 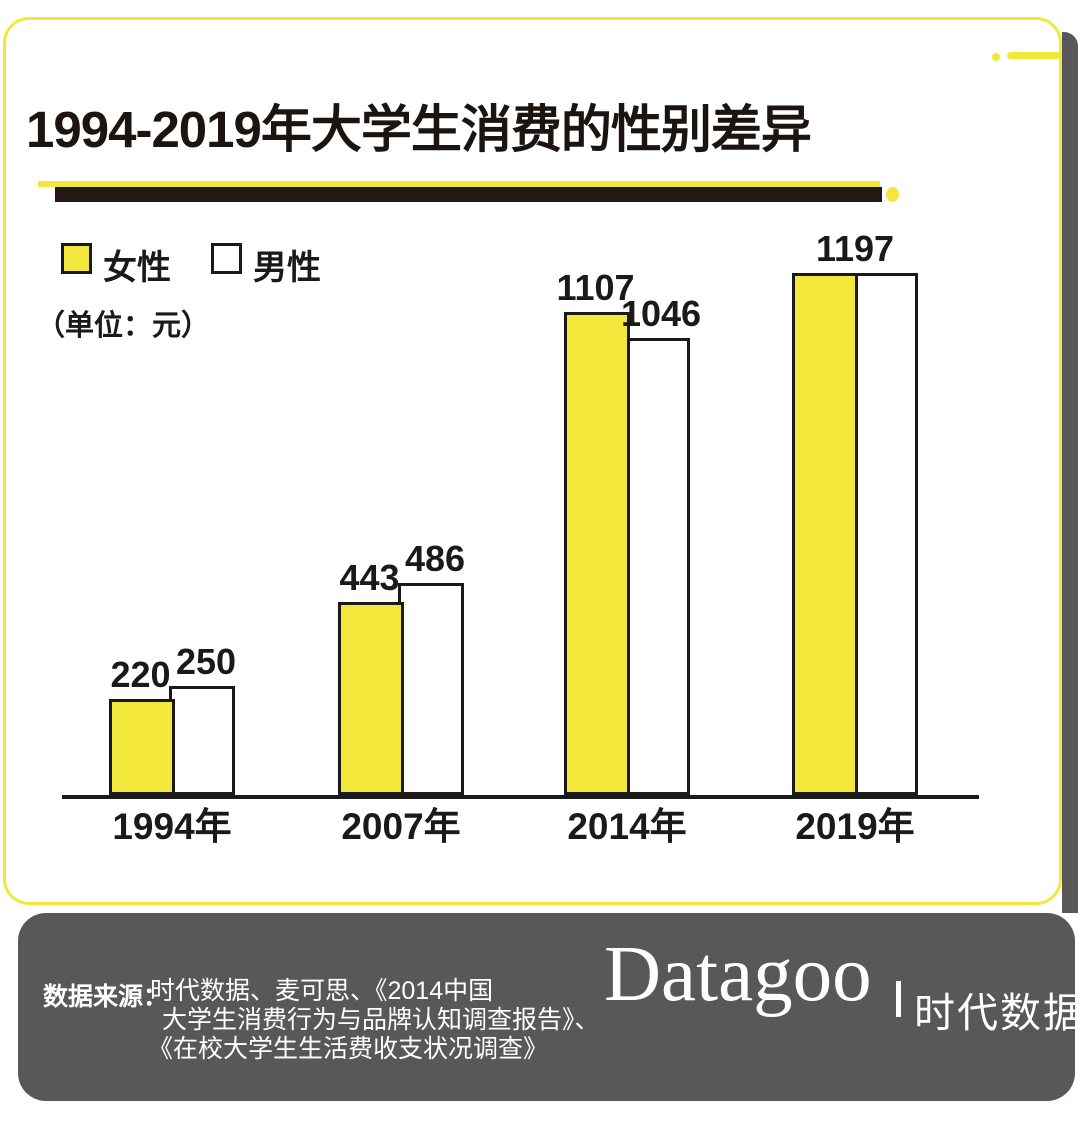 What do you see at coordinates (287, 268) in the screenshot?
I see `legend-label-male: 男性` at bounding box center [287, 268].